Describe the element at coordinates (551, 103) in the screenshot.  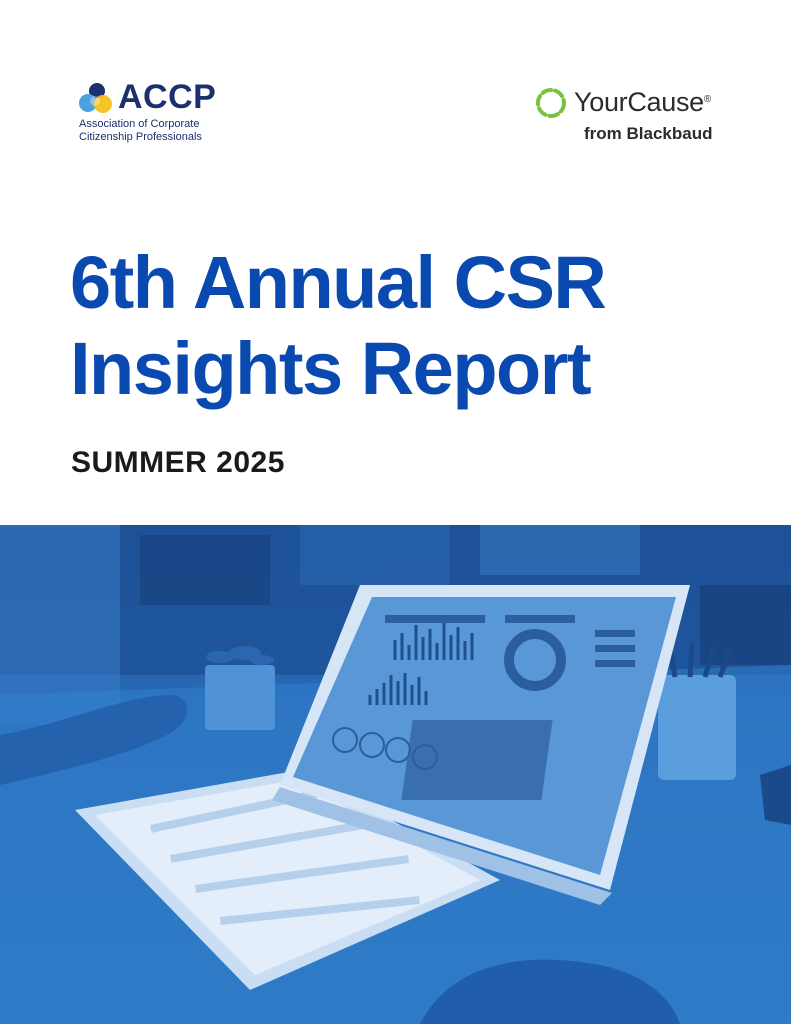
I see `yourcause-ring-icon` at that location.